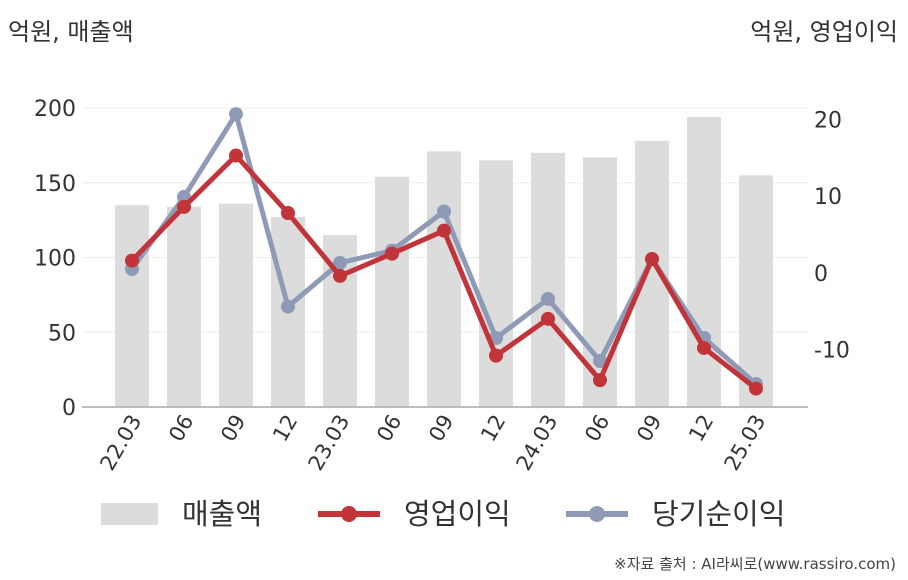 The image size is (908, 580). I want to click on legend-label-op: 영업이익, so click(457, 514).